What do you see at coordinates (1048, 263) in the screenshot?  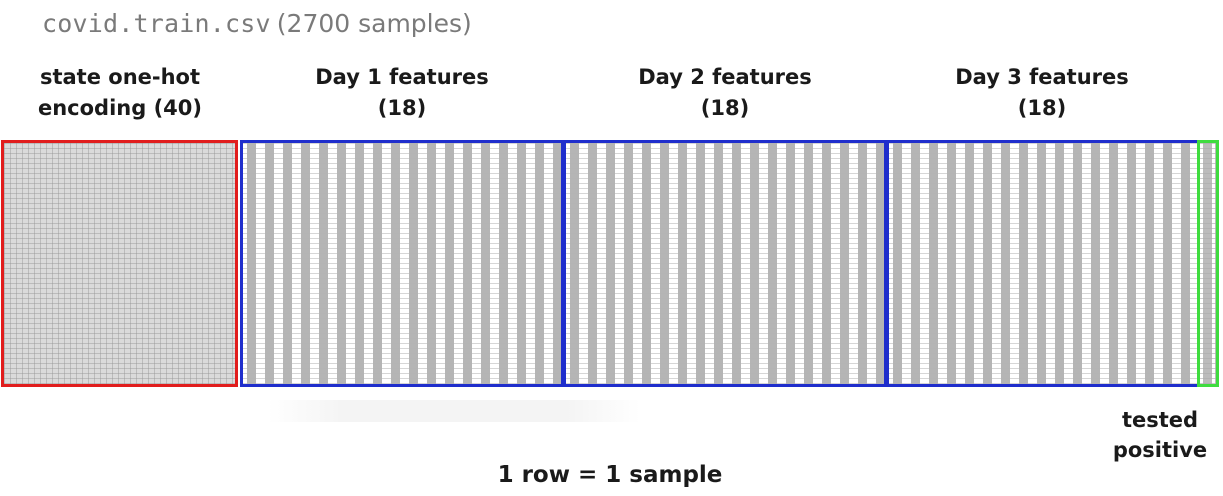 I see `day3-features-block` at bounding box center [1048, 263].